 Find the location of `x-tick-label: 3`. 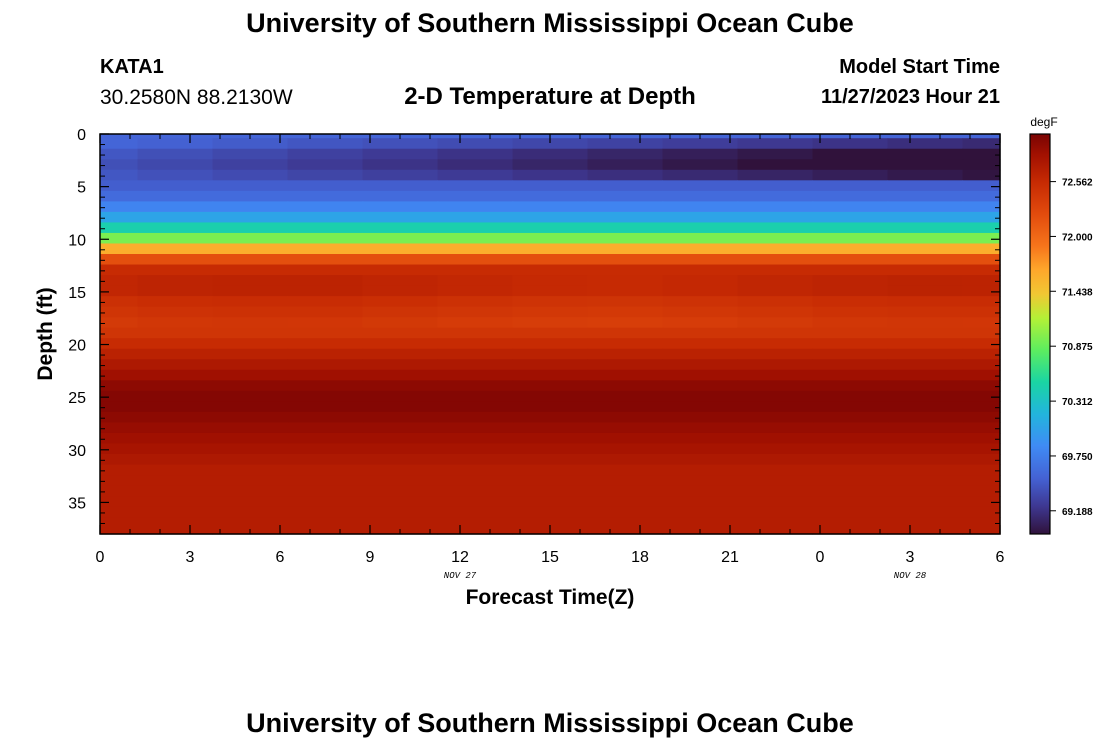

x-tick-label: 3 is located at coordinates (910, 557).